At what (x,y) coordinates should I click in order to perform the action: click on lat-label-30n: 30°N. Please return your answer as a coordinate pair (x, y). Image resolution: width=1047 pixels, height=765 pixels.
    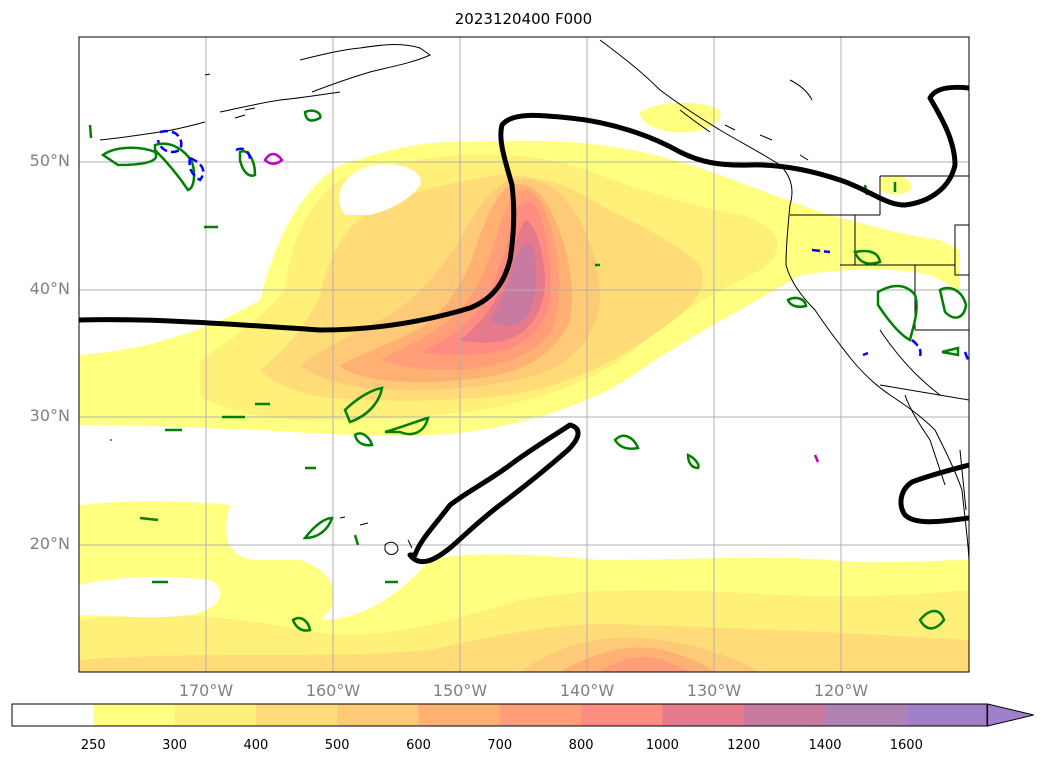
    Looking at the image, I should click on (35, 415).